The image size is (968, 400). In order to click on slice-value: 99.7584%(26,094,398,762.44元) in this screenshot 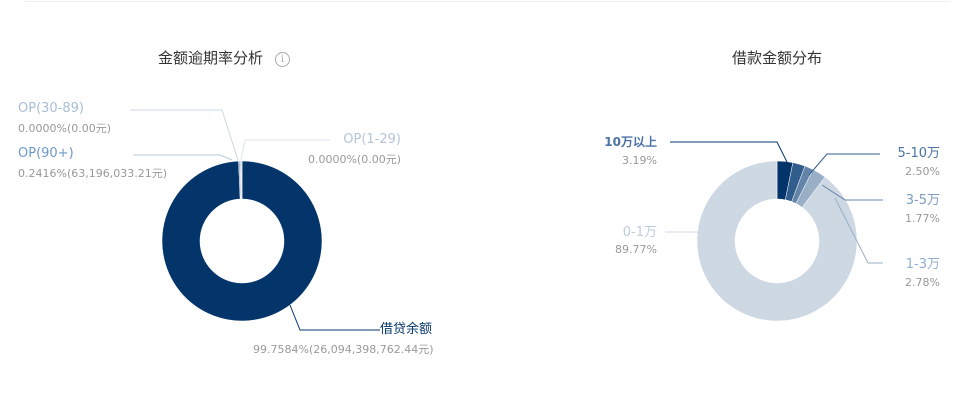, I will do `click(343, 349)`.